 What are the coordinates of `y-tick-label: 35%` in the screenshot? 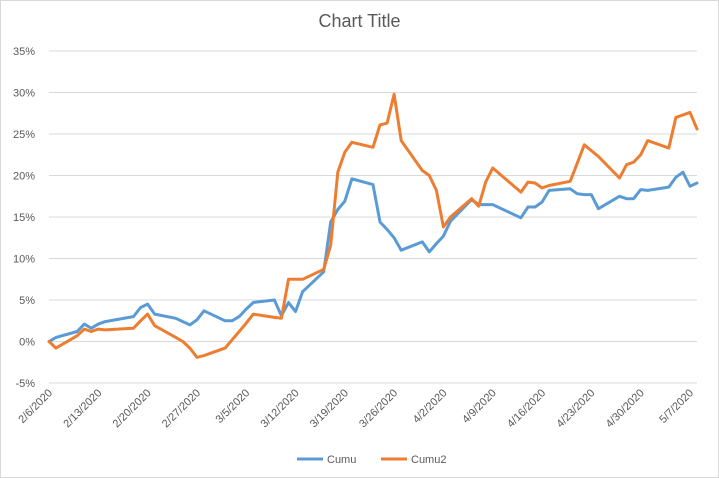 It's located at (24, 52).